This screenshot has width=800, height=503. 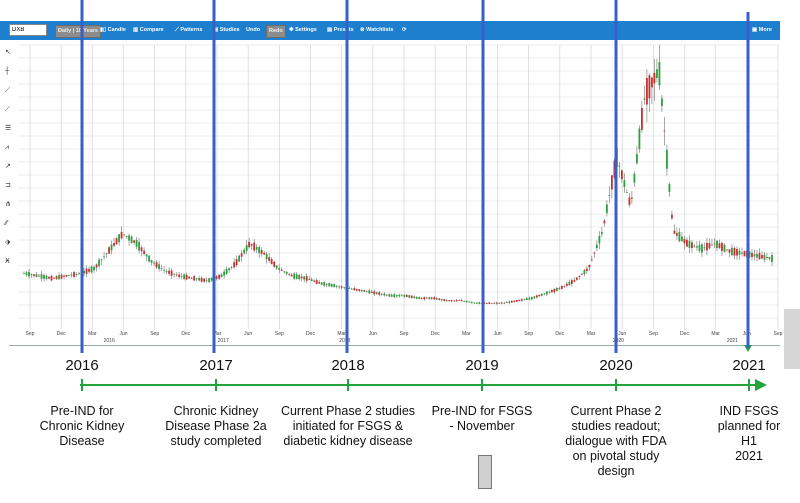 I want to click on range-selector: Daily | 10 Years, so click(x=78, y=31).